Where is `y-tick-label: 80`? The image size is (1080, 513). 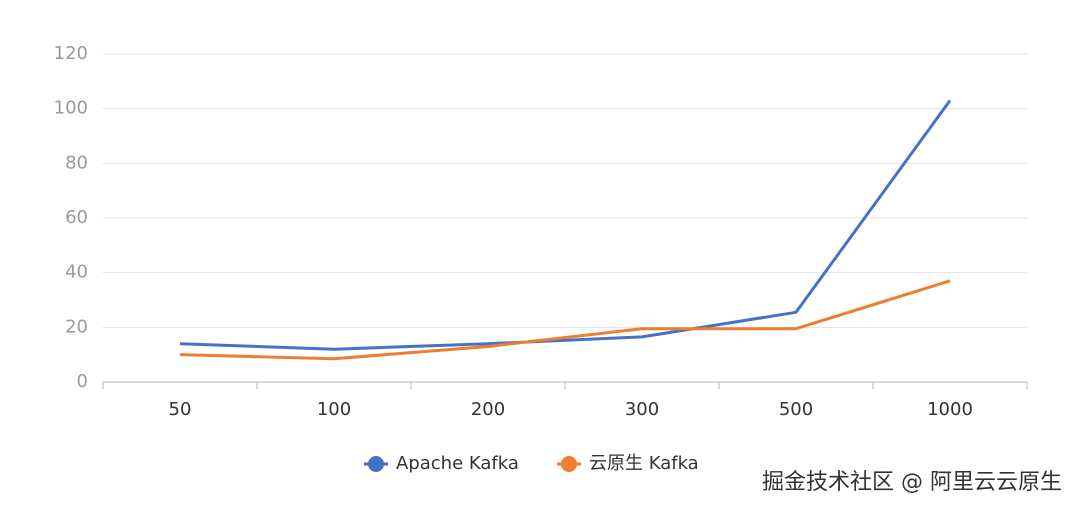
y-tick-label: 80 is located at coordinates (76, 162).